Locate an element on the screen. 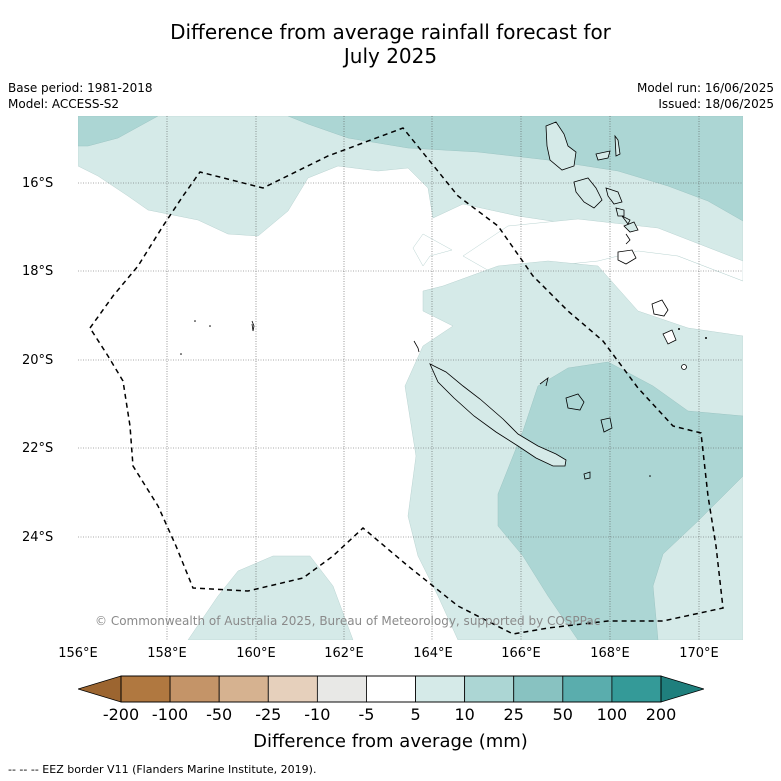 The height and width of the screenshot is (781, 781). shade-medium-nw is located at coordinates (118, 131).